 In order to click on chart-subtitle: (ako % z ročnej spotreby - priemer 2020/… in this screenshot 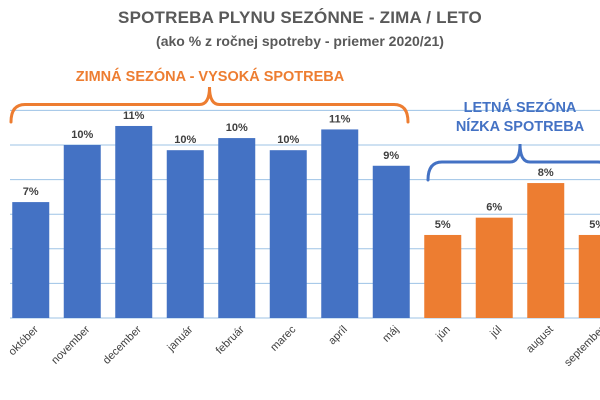, I will do `click(300, 41)`.